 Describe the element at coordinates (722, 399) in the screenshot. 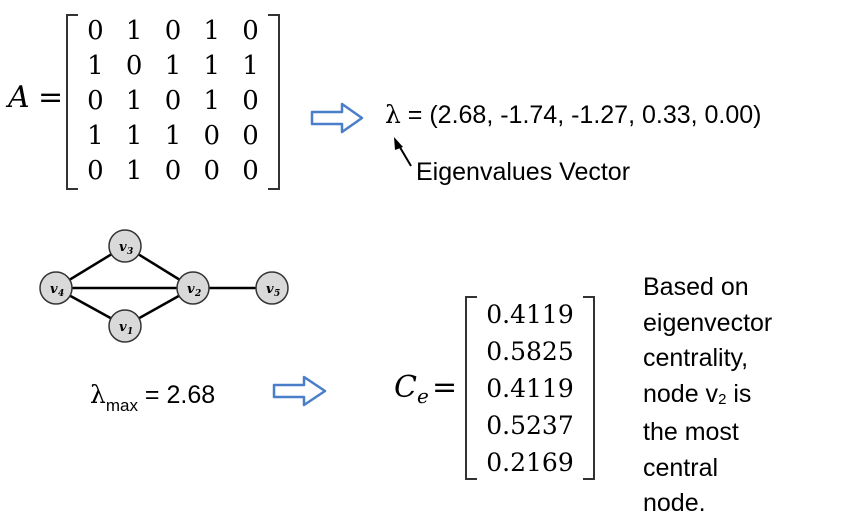

I see `note-node-subscript: 2` at that location.